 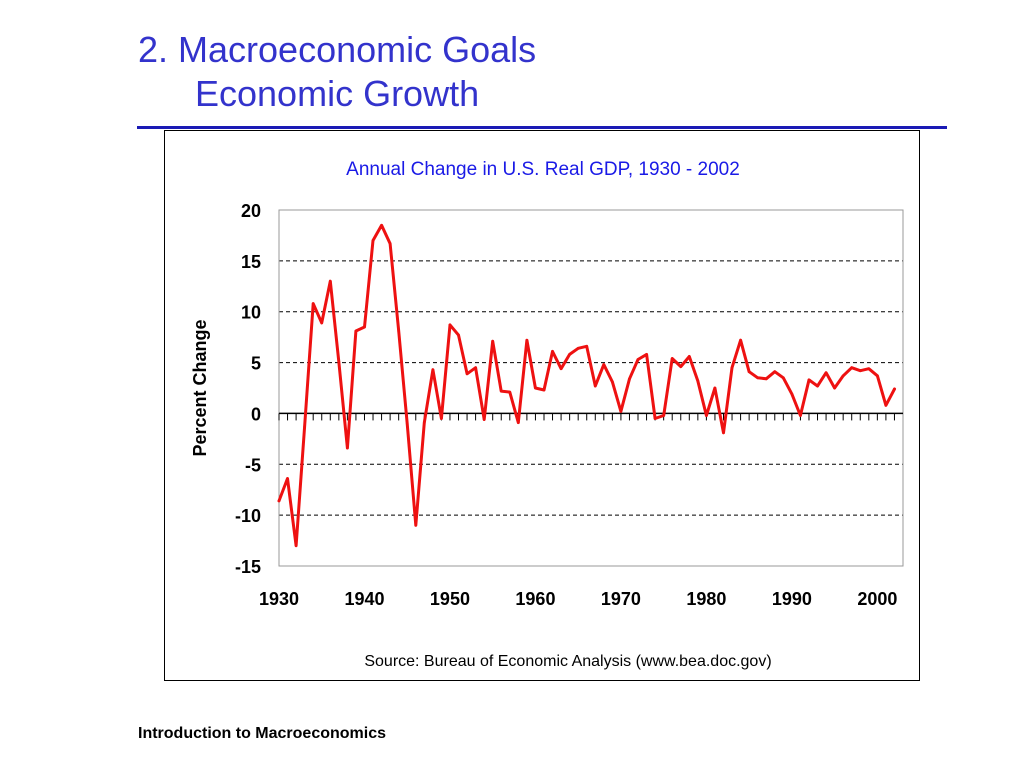 What do you see at coordinates (248, 567) in the screenshot?
I see `y-tick-label: -15` at bounding box center [248, 567].